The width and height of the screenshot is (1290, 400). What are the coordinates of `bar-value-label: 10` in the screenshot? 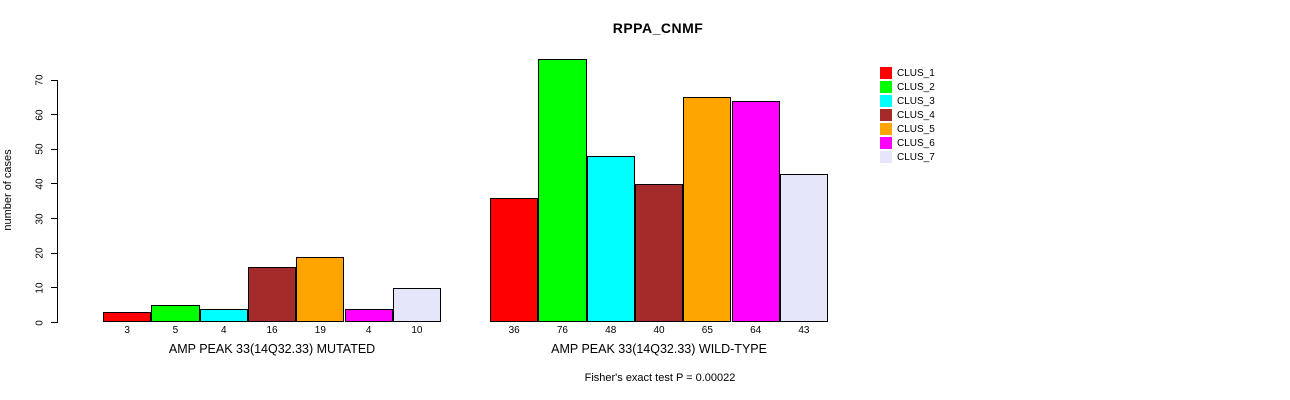 It's located at (417, 330).